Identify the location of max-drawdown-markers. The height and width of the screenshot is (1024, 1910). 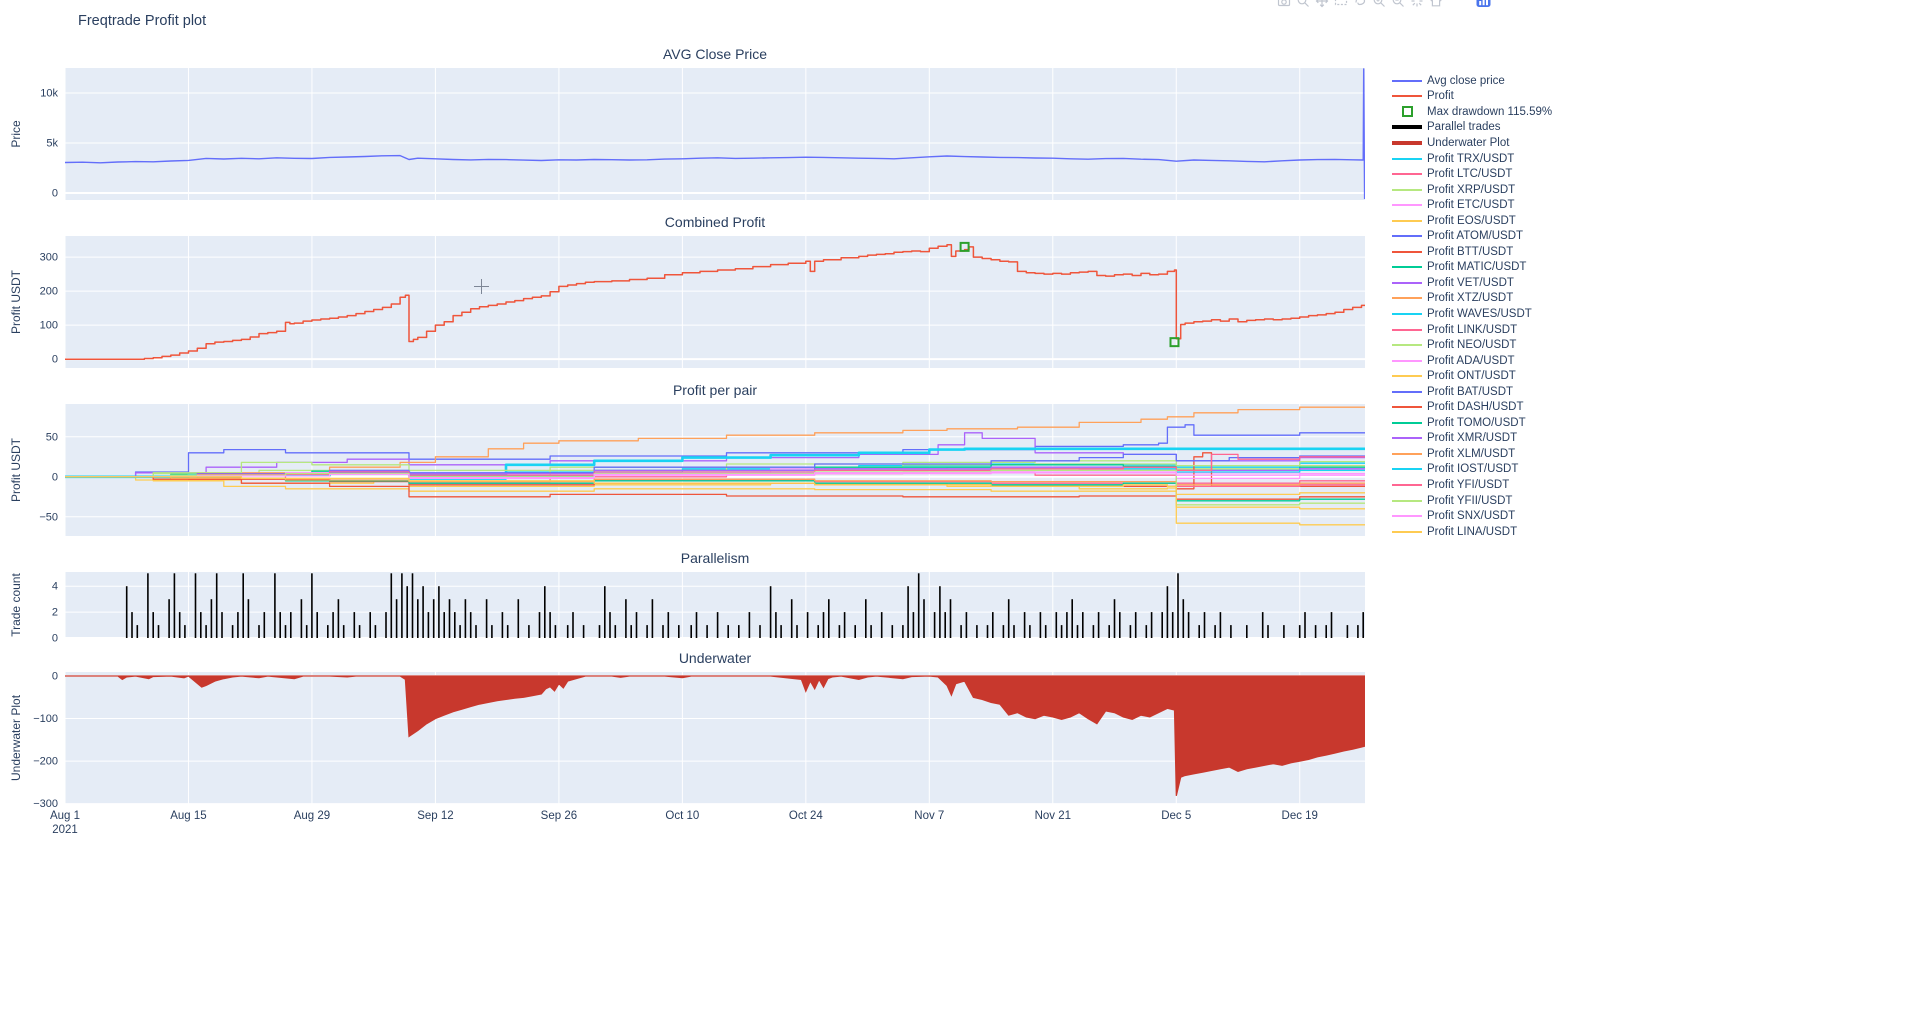
(1069, 294).